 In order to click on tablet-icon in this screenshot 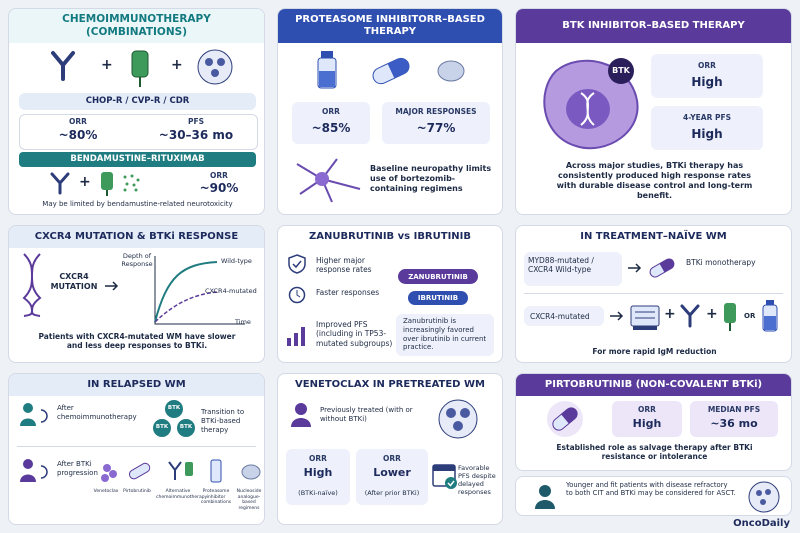, I will do `click(451, 71)`.